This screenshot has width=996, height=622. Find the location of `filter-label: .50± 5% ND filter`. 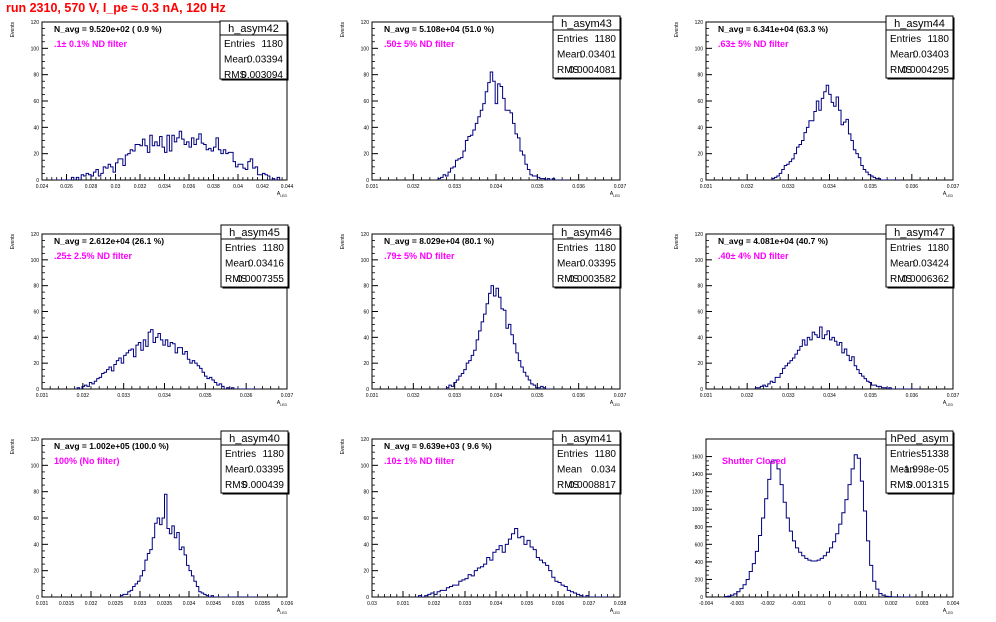

filter-label: .50± 5% ND filter is located at coordinates (419, 44).